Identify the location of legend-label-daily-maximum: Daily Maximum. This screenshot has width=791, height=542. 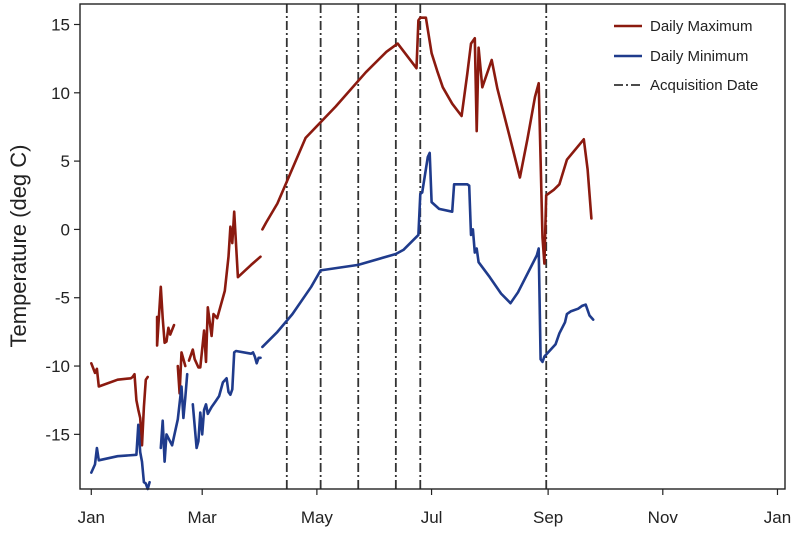
(701, 26).